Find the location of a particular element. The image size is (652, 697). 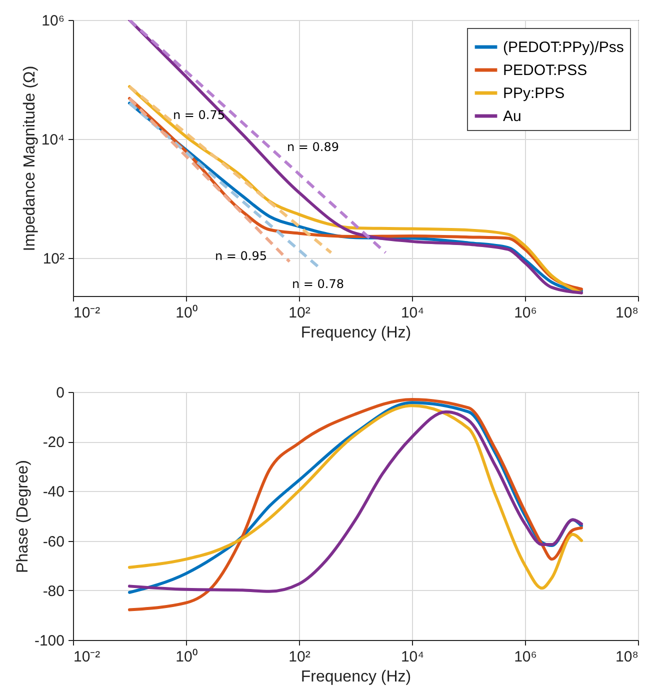

y-tick-label: 10⁴ is located at coordinates (52, 140).